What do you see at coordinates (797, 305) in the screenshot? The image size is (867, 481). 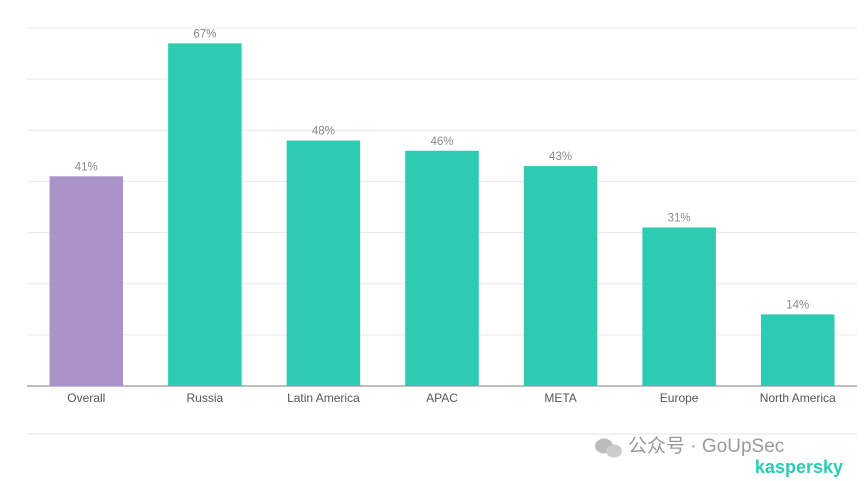 I see `value-label: 14%` at bounding box center [797, 305].